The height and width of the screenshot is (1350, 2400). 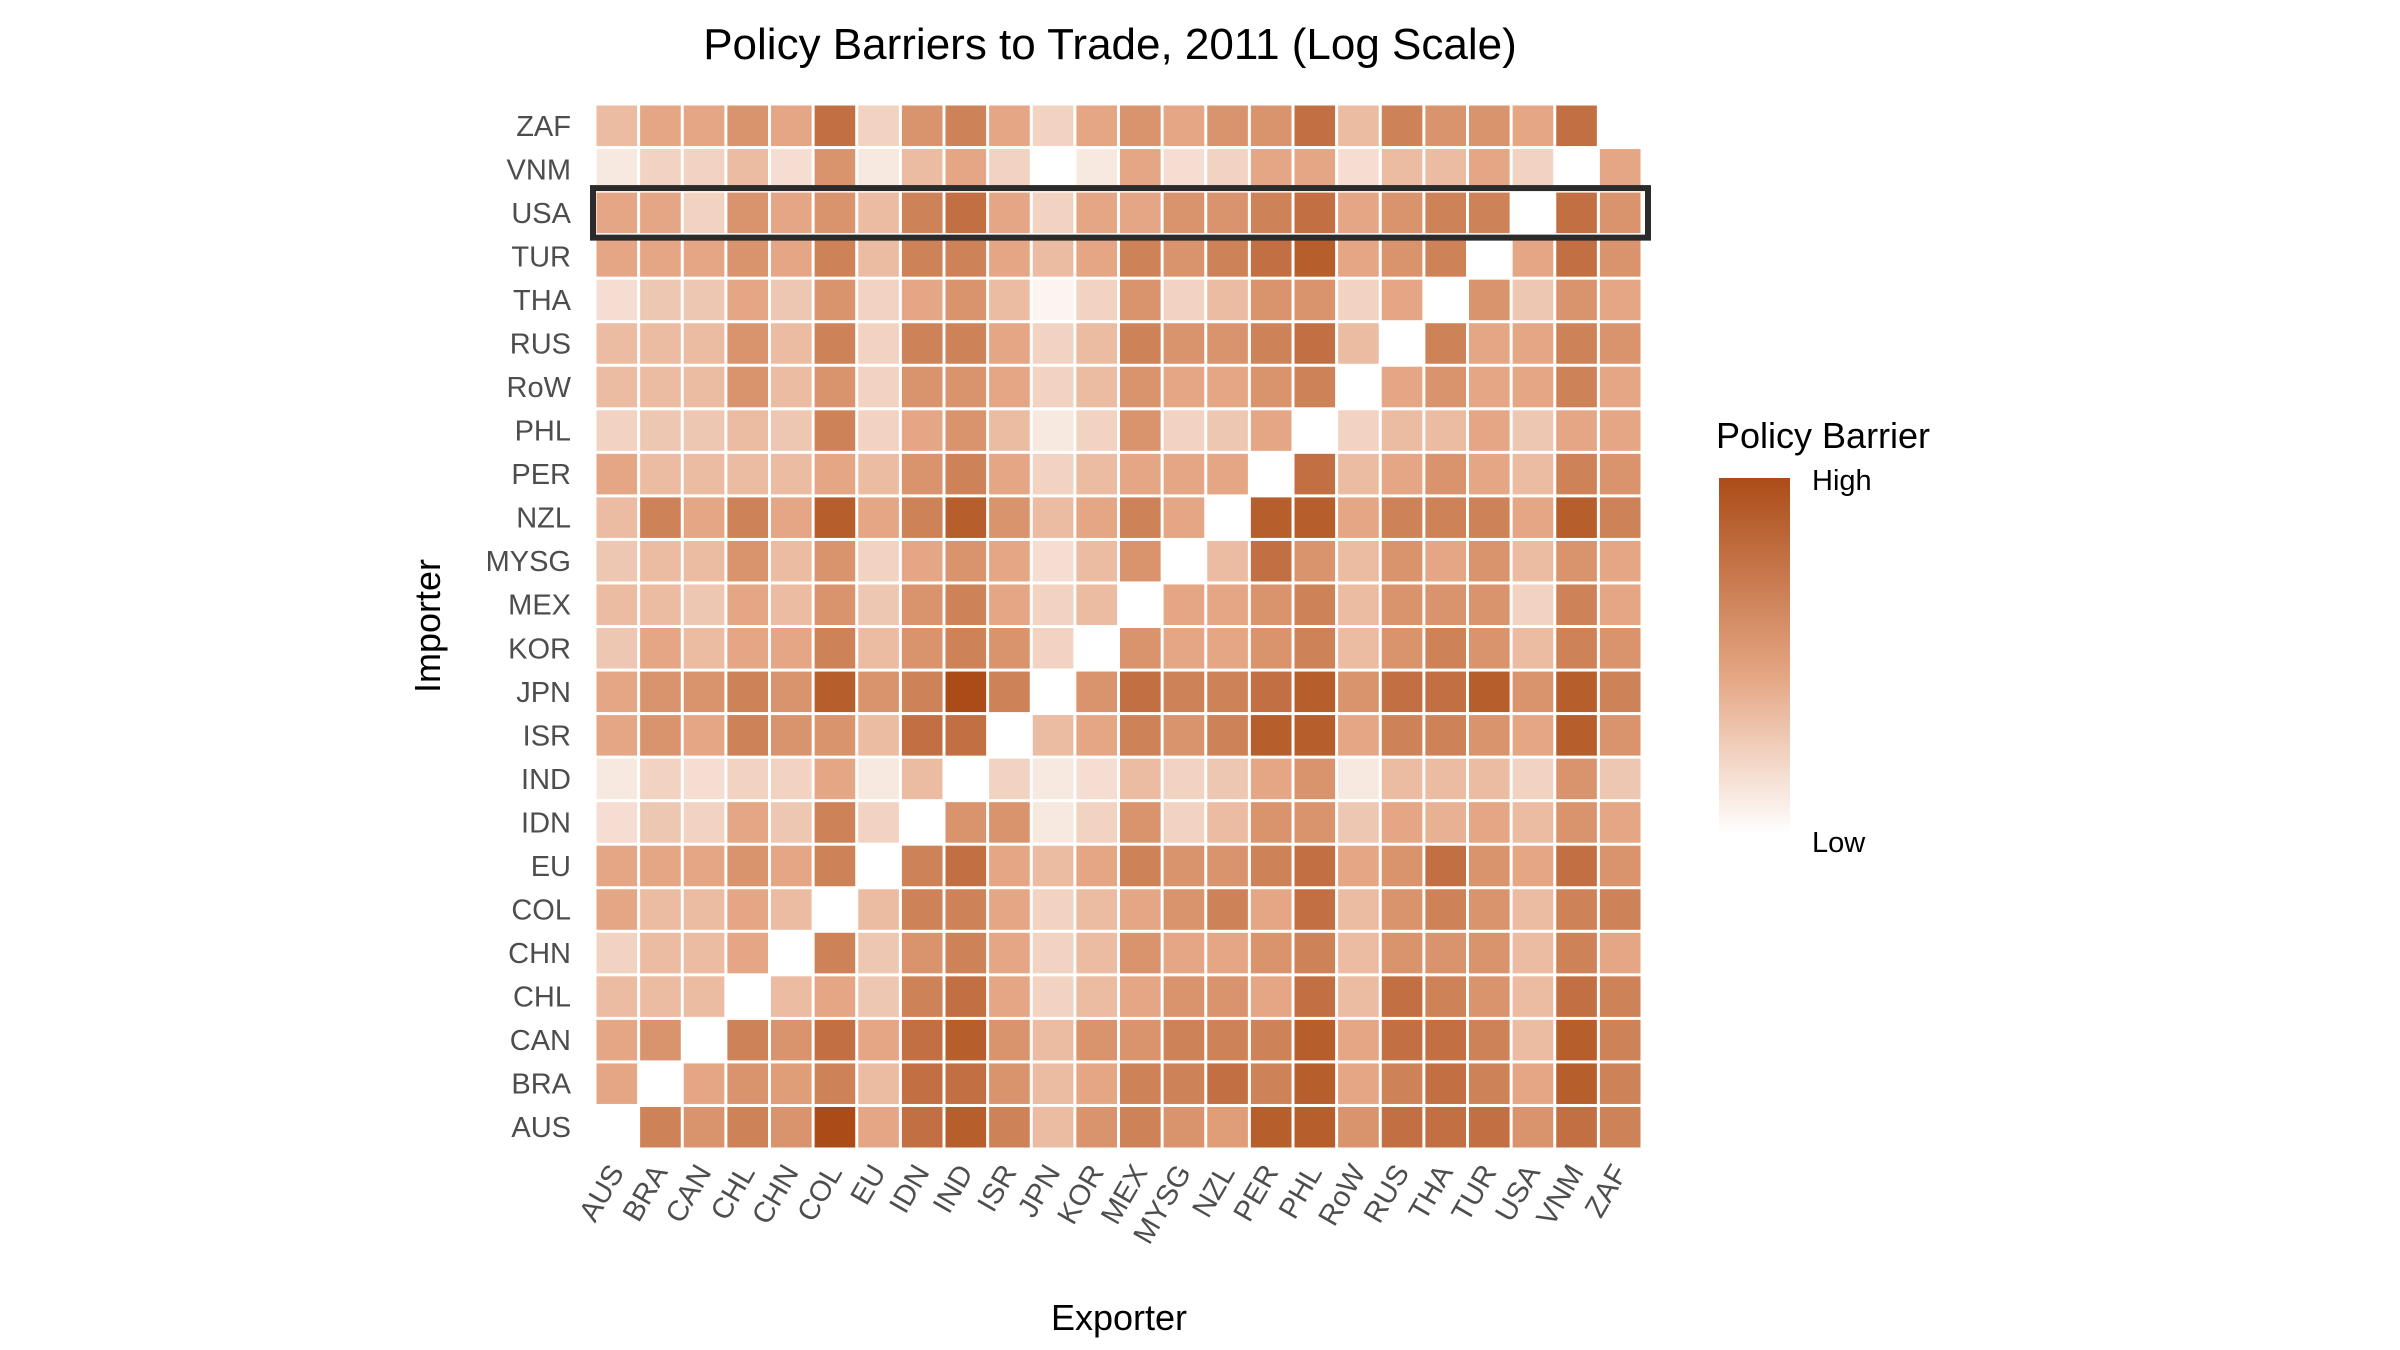 I want to click on y-tick-label: CHL, so click(x=542, y=998).